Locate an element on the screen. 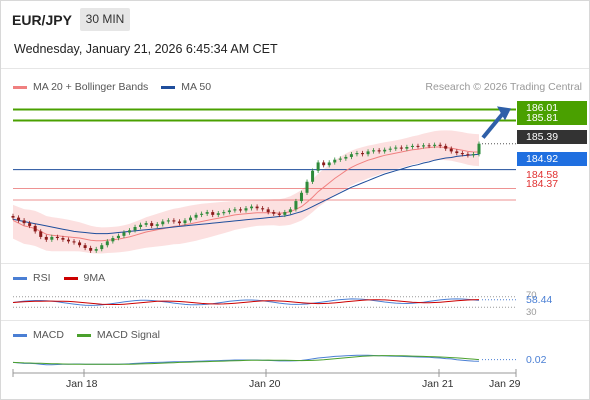 The image size is (590, 400). copyright-label: Research © 2026 Trading Central is located at coordinates (503, 87).